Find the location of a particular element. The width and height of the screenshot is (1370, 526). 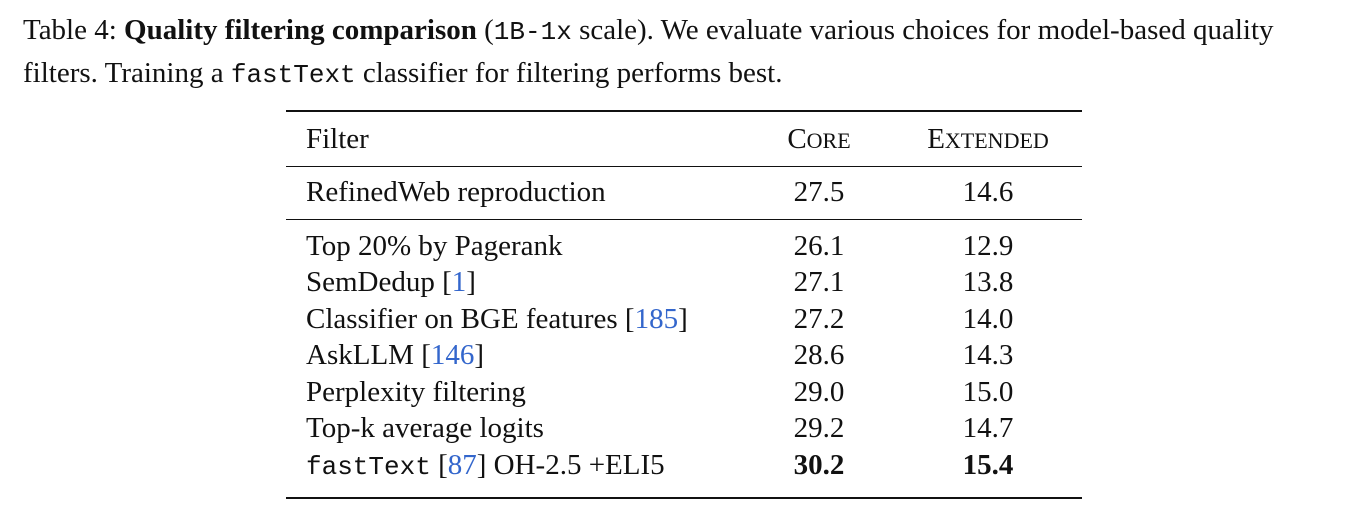

citation-link: 1 is located at coordinates (459, 282).